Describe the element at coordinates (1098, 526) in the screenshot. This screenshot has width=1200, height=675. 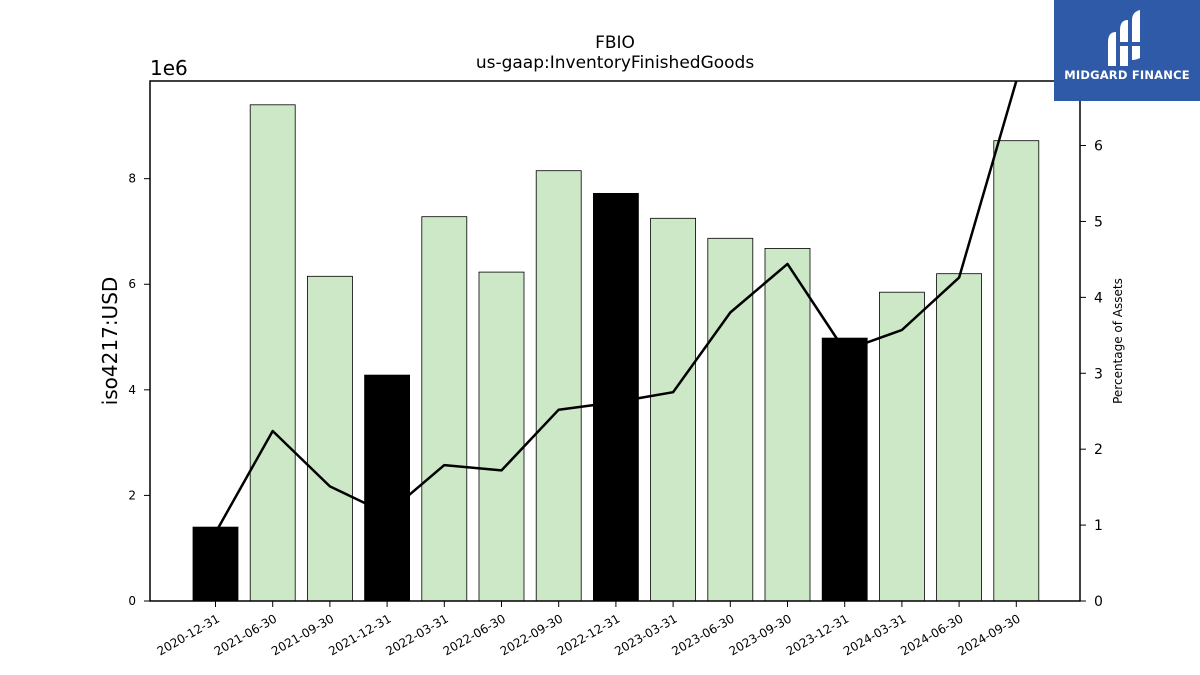
I see `y-tick-label-right: 1` at that location.